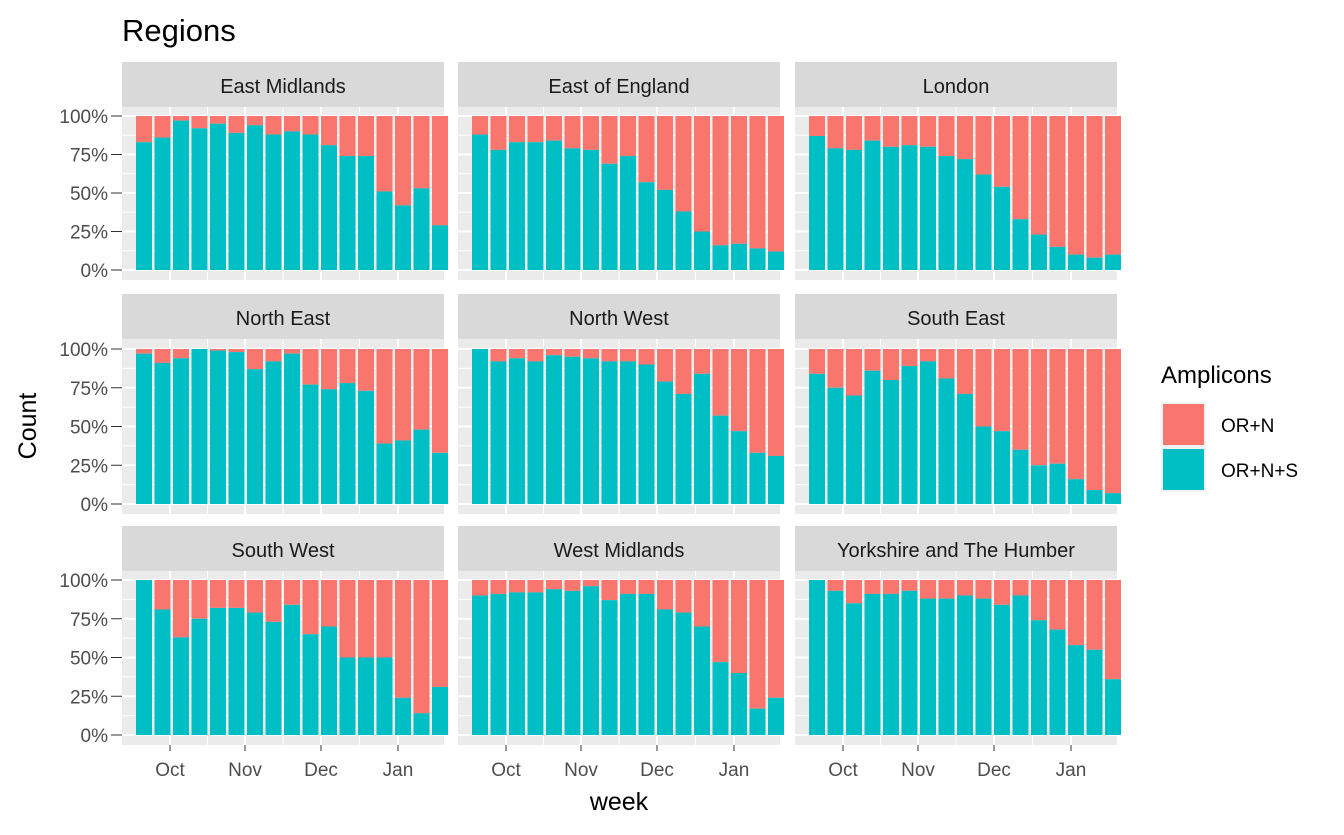 The image size is (1344, 835). Describe the element at coordinates (245, 770) in the screenshot. I see `x-tick-label: Nov` at that location.